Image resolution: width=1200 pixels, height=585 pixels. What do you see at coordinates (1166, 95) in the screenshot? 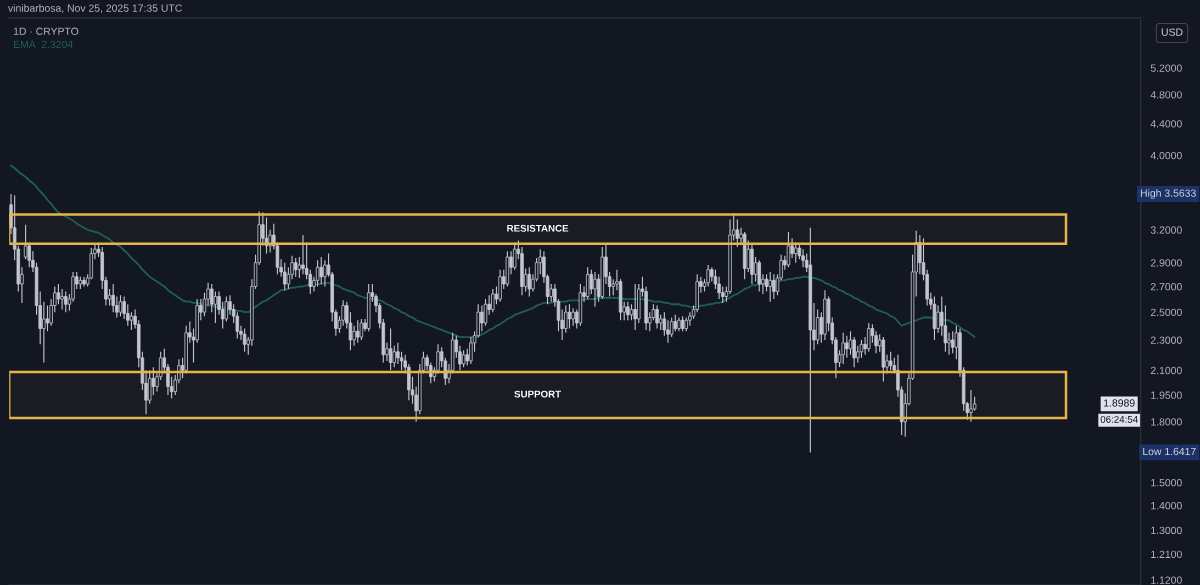
I see `y-tick-label: 4.8000` at bounding box center [1166, 95].